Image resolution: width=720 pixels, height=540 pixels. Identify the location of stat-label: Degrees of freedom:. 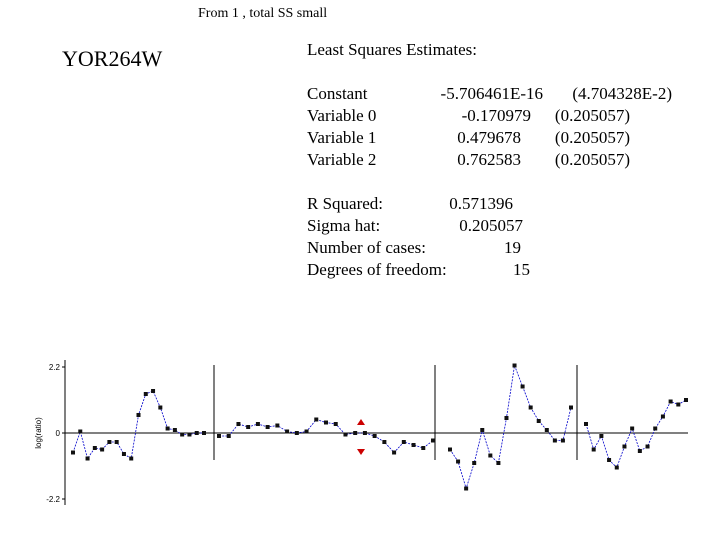
(377, 269).